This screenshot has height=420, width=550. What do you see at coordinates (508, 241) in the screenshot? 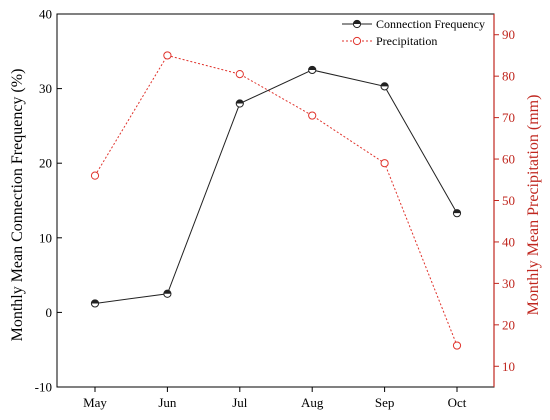
I see `right-tick-label: 40` at bounding box center [508, 241].